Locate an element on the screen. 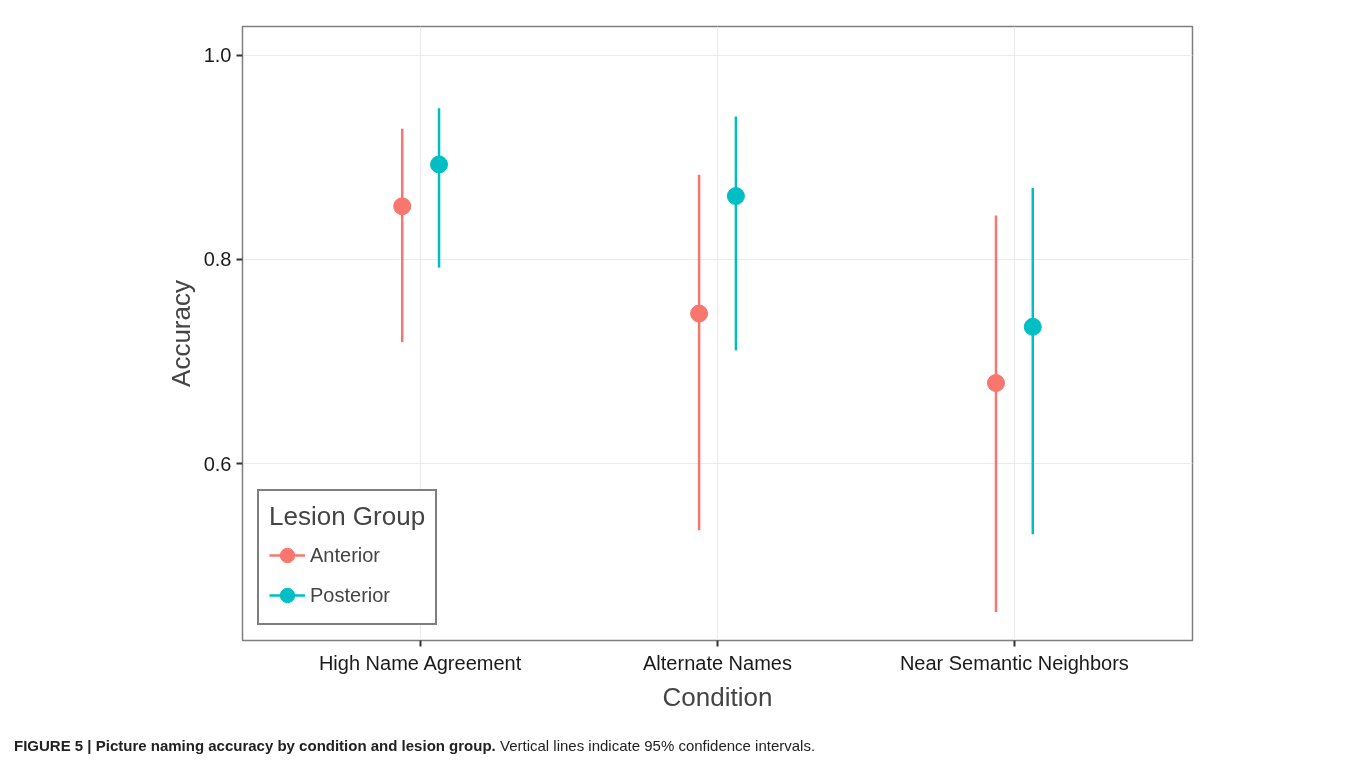 This screenshot has width=1357, height=775. caption: FIGURE 5 | Picture naming accuracy by condition and lesion group. is located at coordinates (255, 745).